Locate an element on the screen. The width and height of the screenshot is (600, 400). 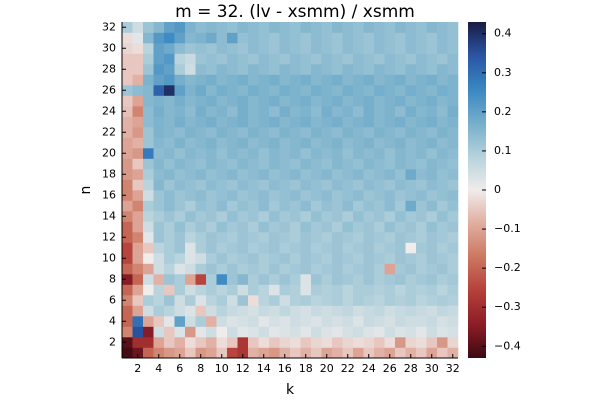
colorbar-tick-label: −0.2 is located at coordinates (507, 267).